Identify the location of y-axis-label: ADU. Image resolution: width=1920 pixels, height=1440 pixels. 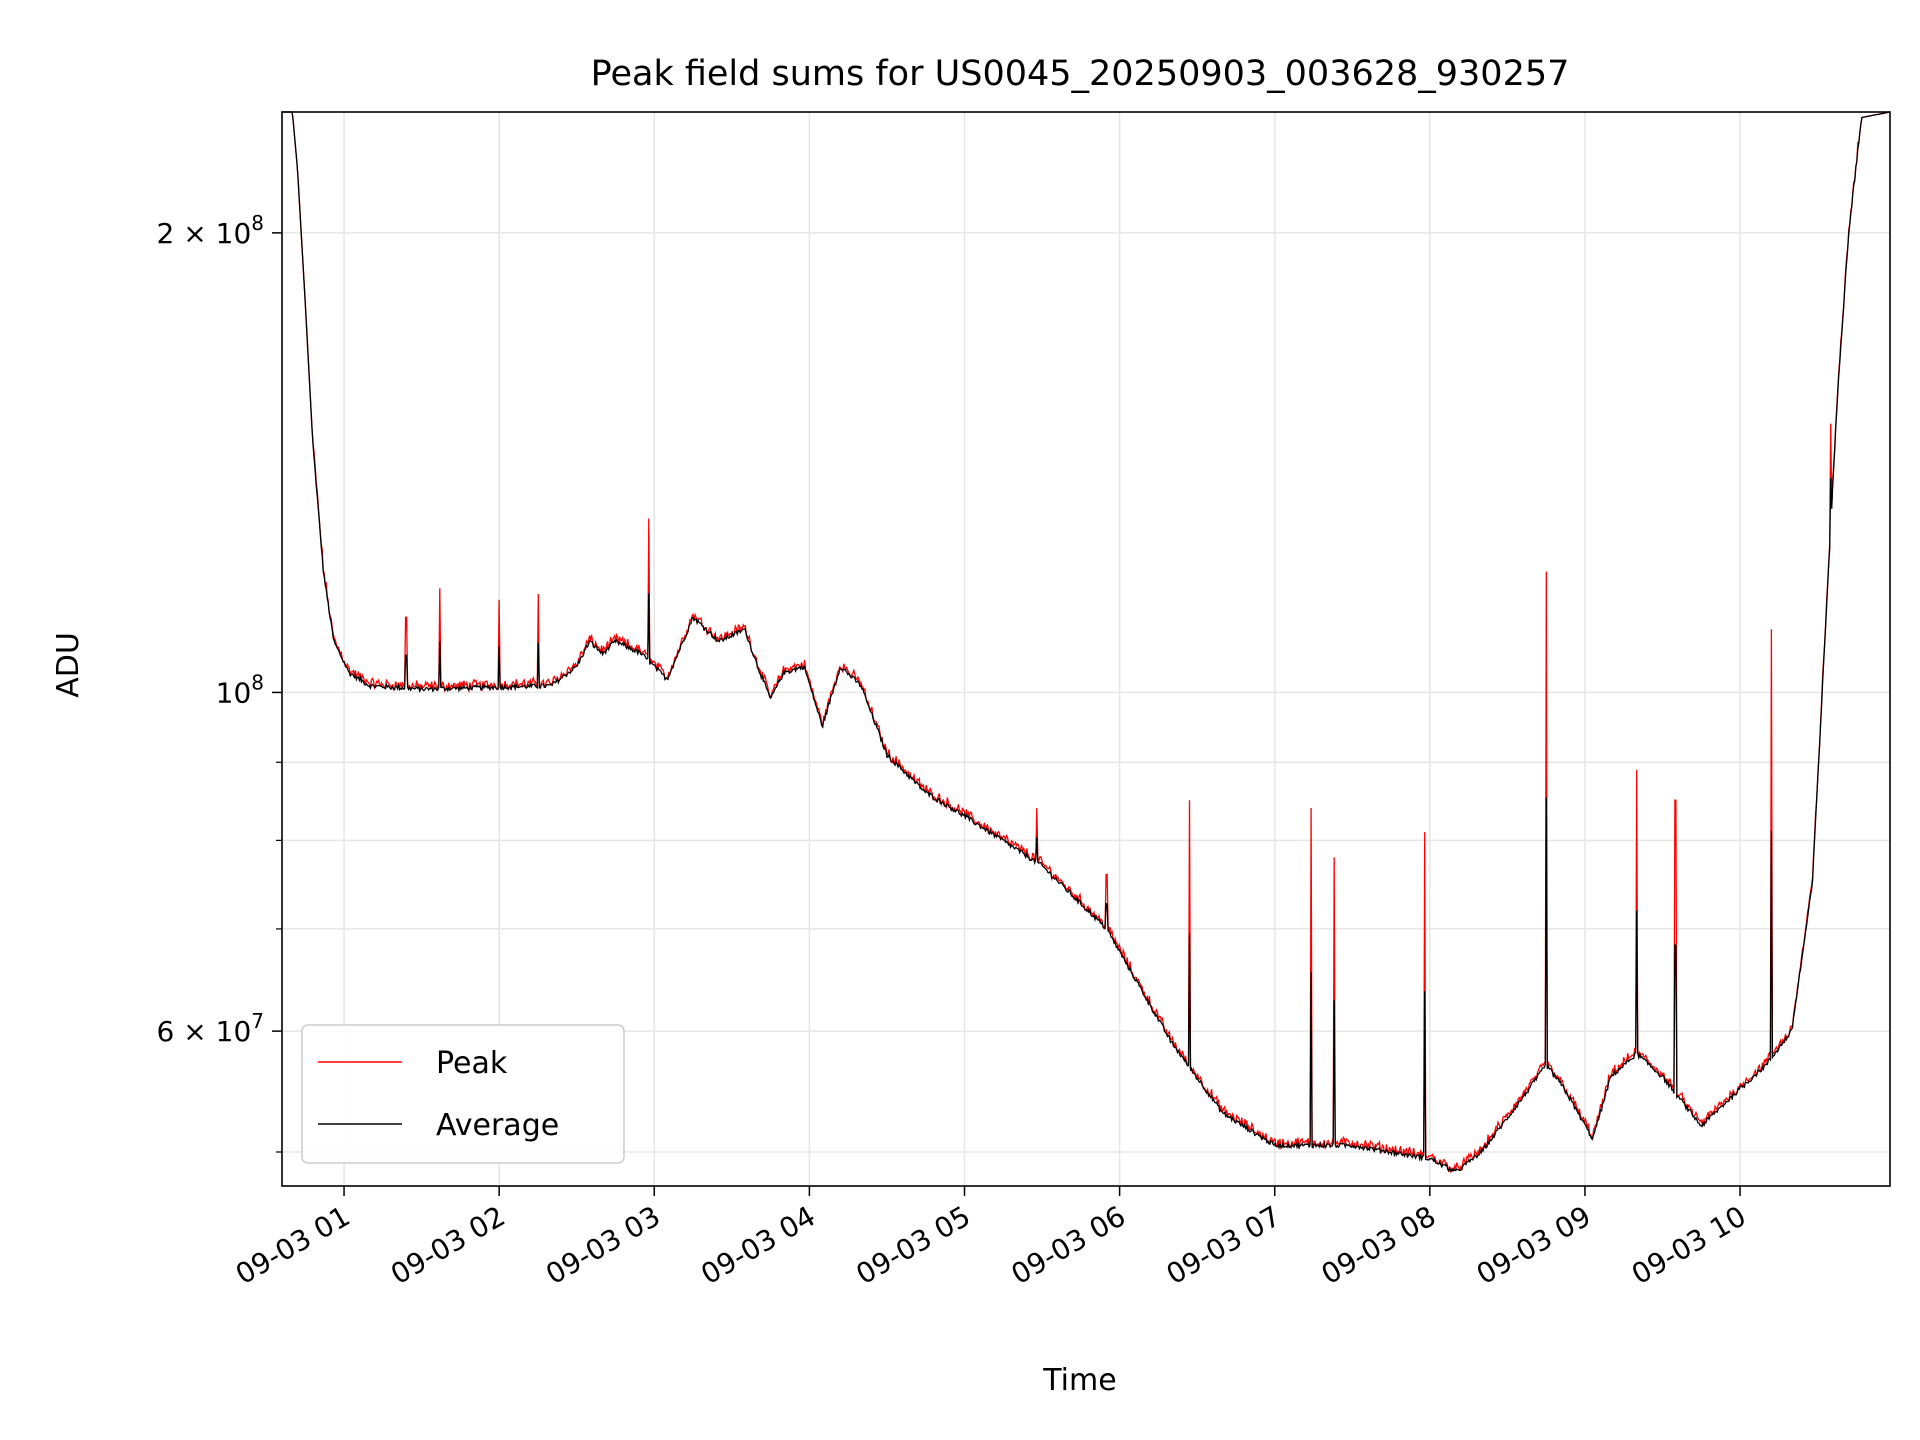
(68, 665).